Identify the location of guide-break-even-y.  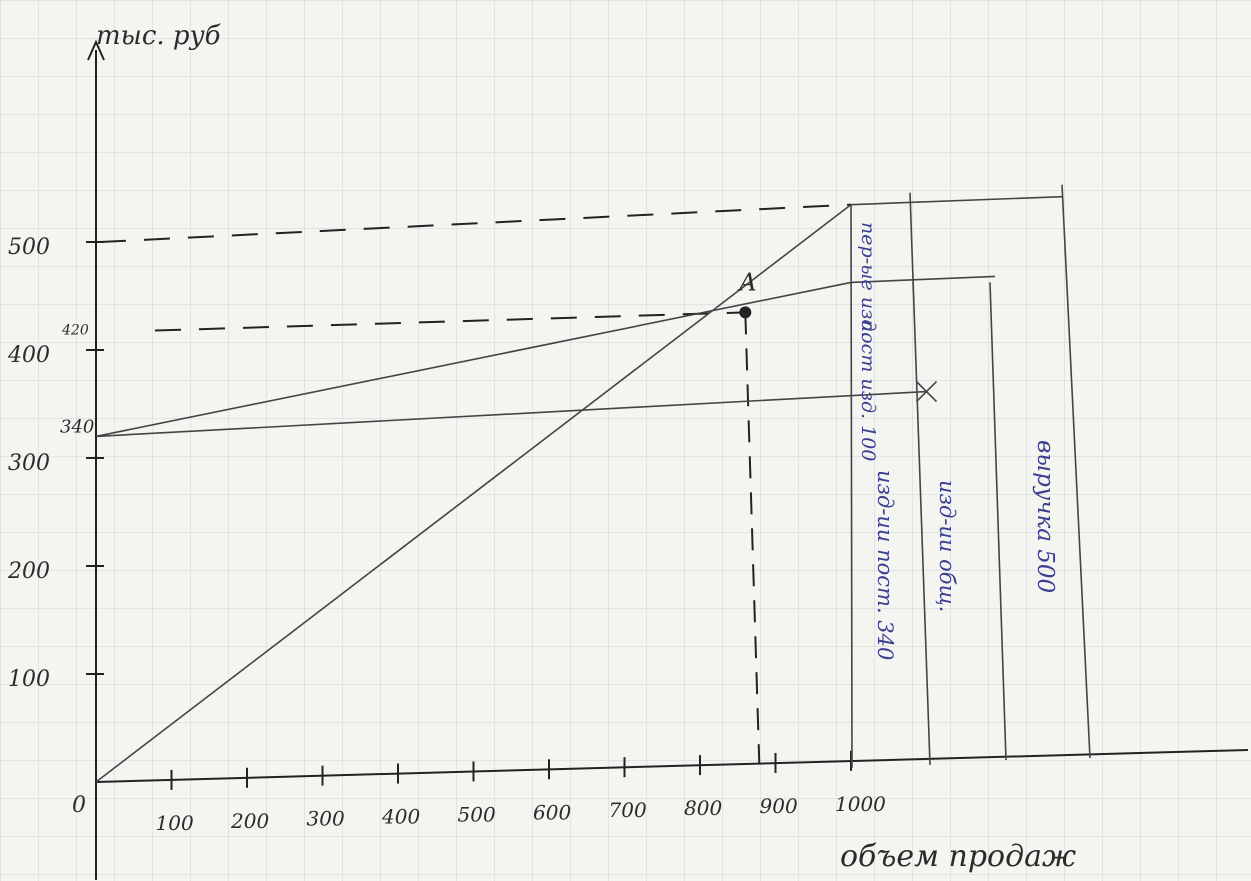
(450, 321).